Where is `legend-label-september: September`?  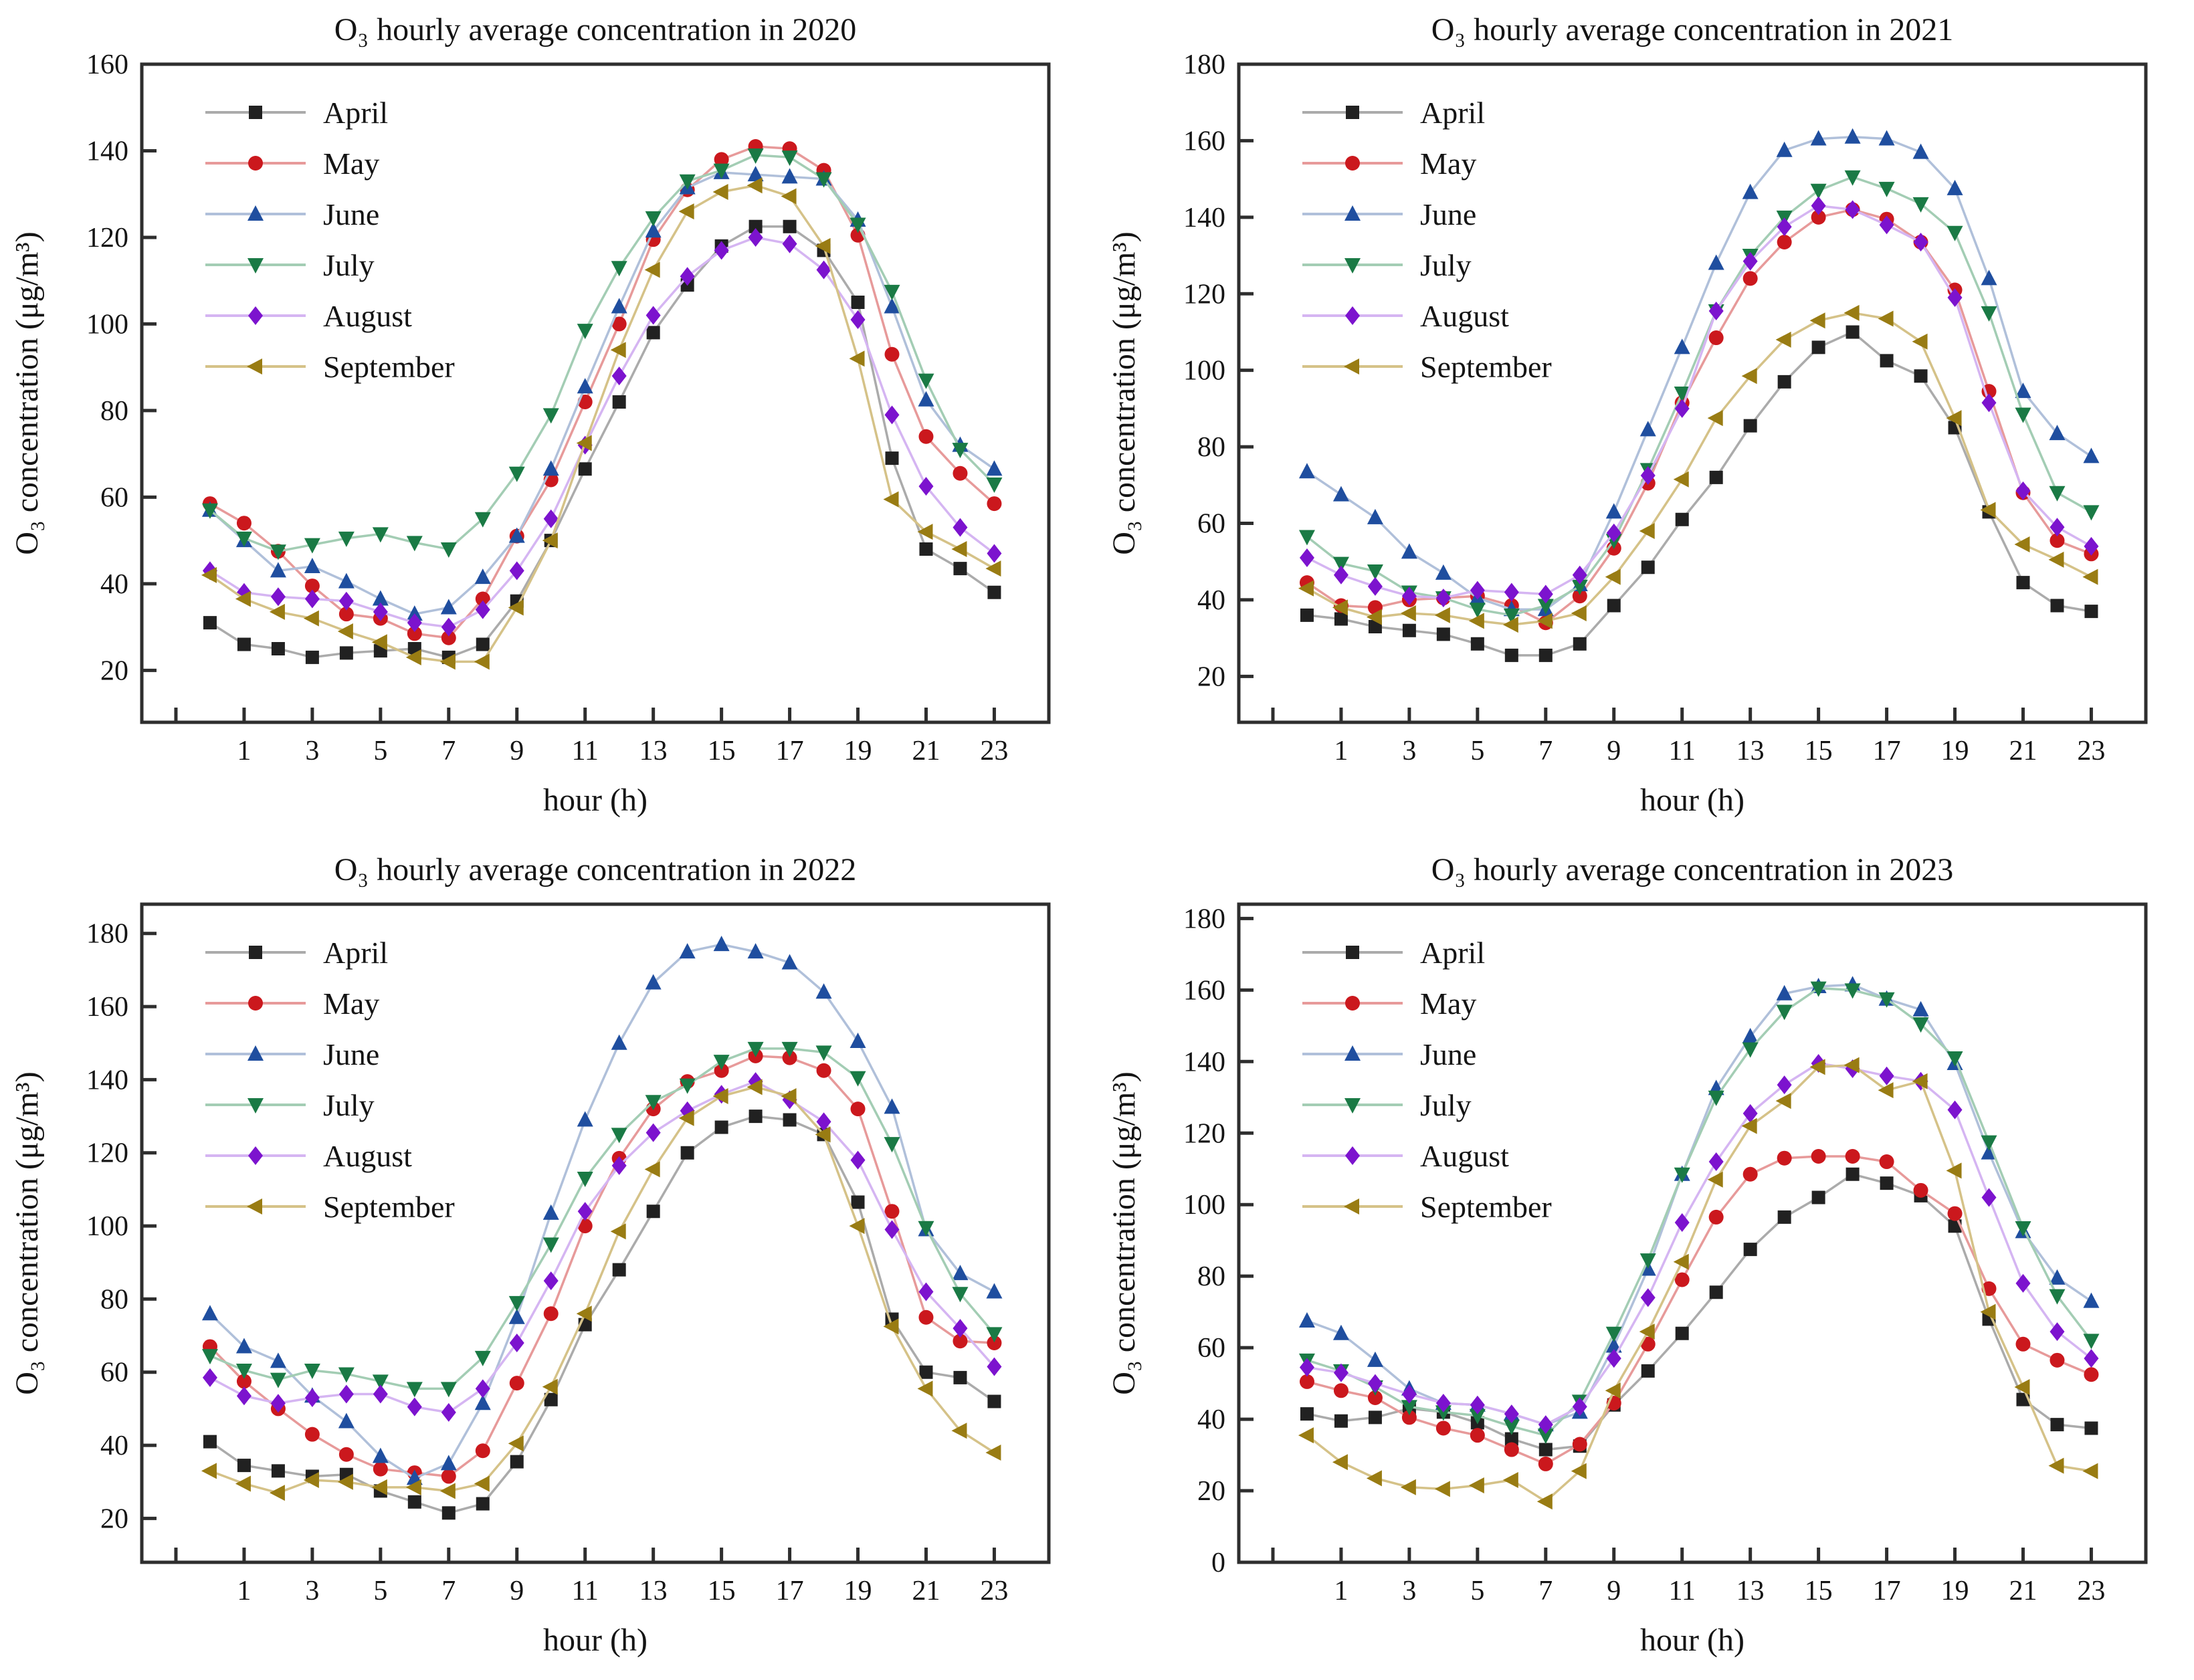 legend-label-september: September is located at coordinates (1486, 367).